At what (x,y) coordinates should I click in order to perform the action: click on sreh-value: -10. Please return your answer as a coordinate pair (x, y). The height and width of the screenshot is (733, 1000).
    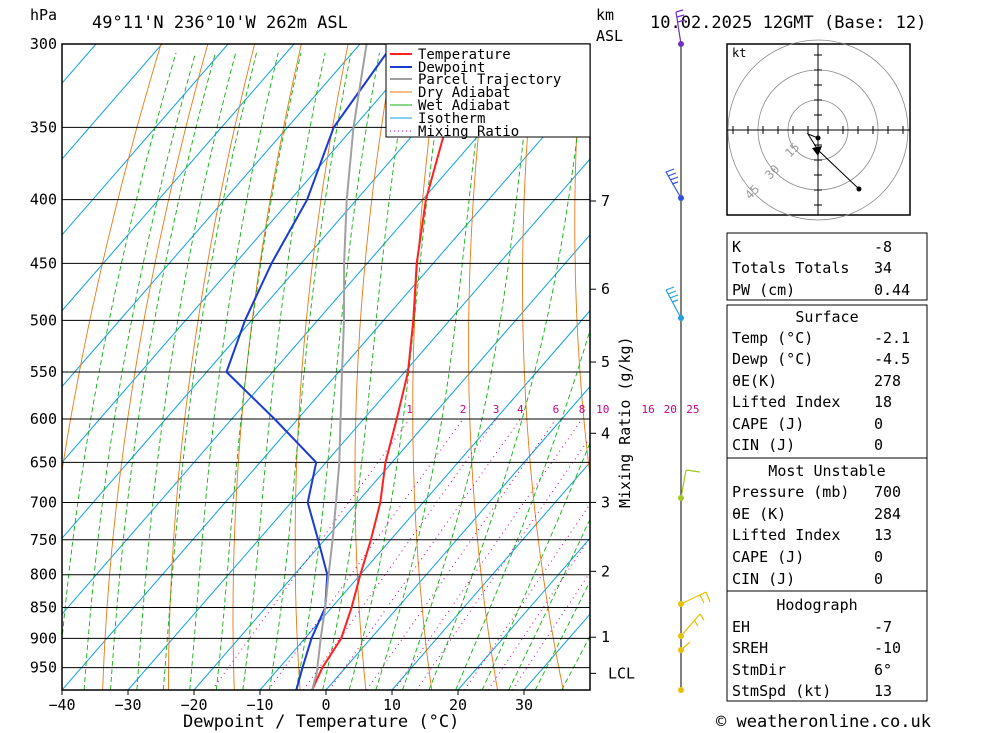
    Looking at the image, I should click on (887, 648).